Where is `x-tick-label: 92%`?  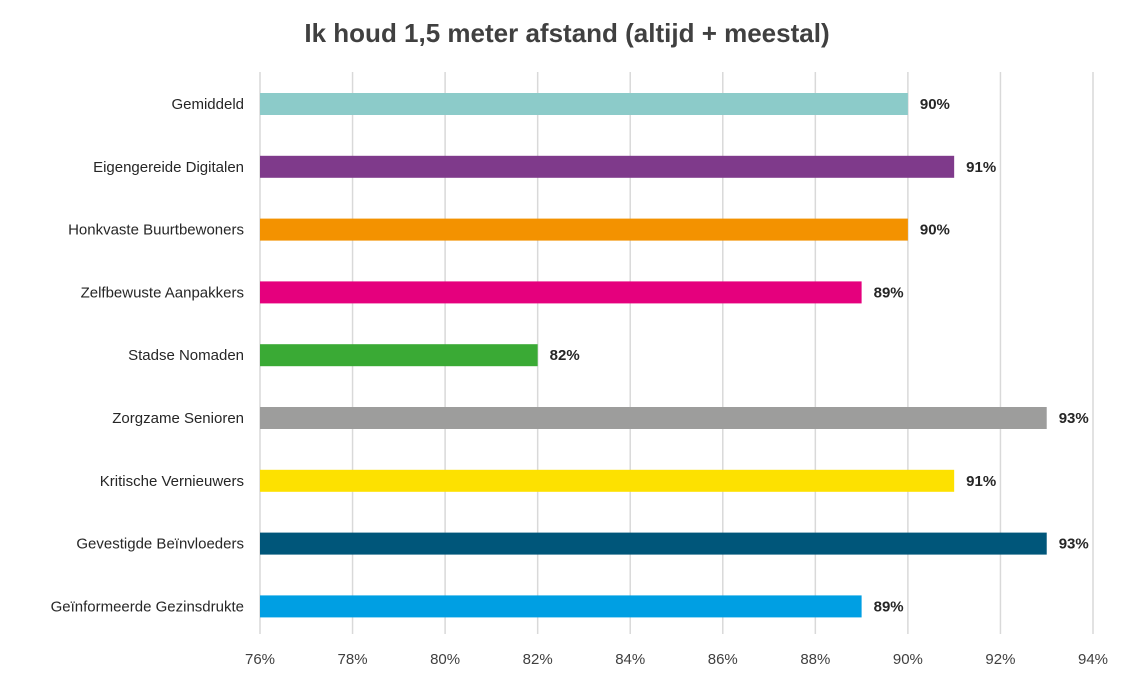
x-tick-label: 92% is located at coordinates (1000, 659).